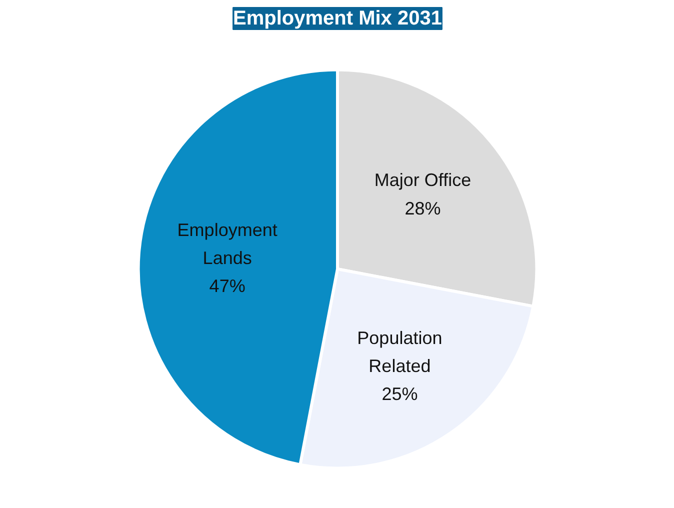  I want to click on data-label: 47%, so click(227, 286).